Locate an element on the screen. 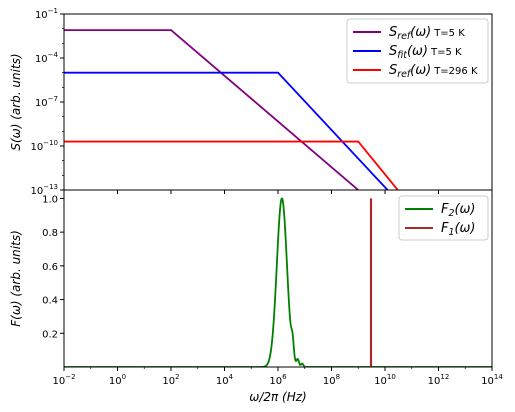 The height and width of the screenshot is (412, 515). top-legend-entry-2-label: Sfit(ω) T=5 K is located at coordinates (425, 52).